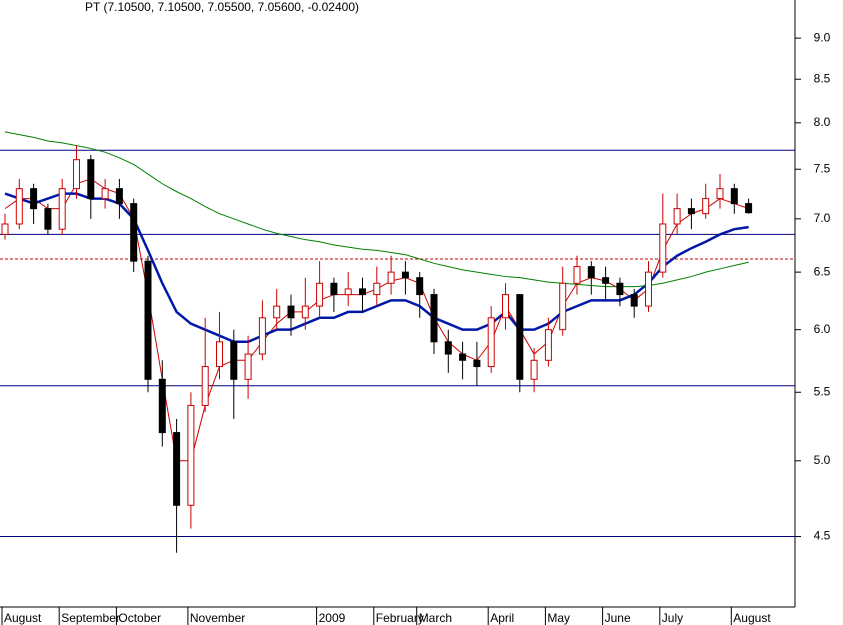  I want to click on y-tick-label: 5.5, so click(822, 391).